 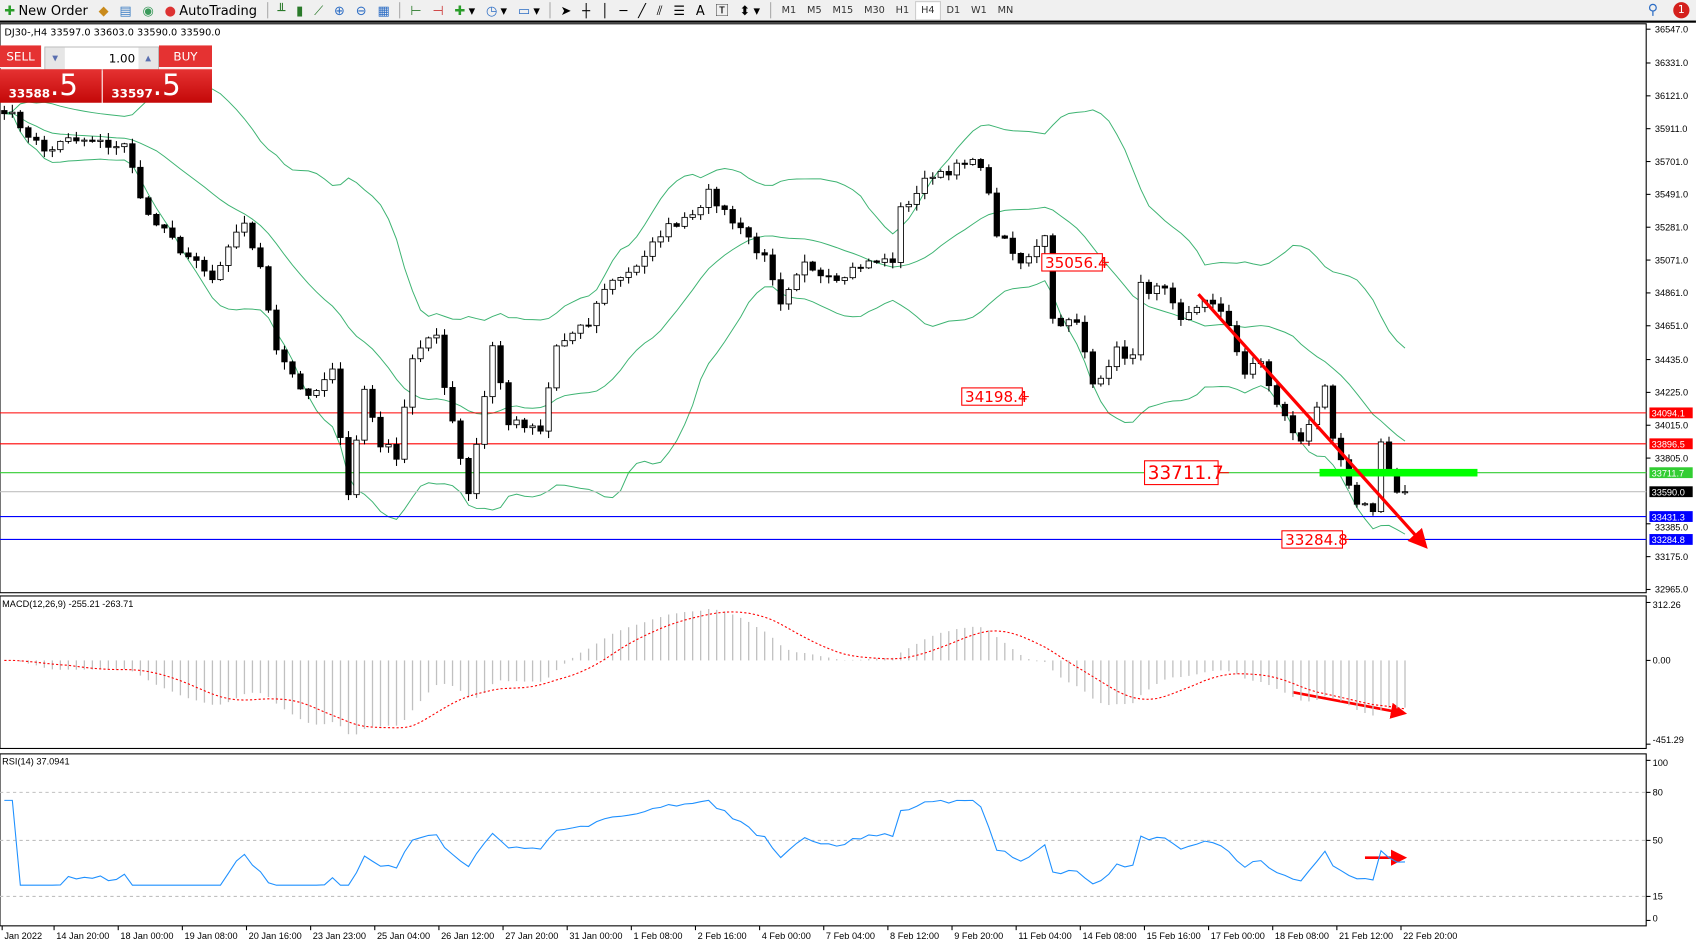 What do you see at coordinates (1653, 10) in the screenshot?
I see `search-icon: ⚲` at bounding box center [1653, 10].